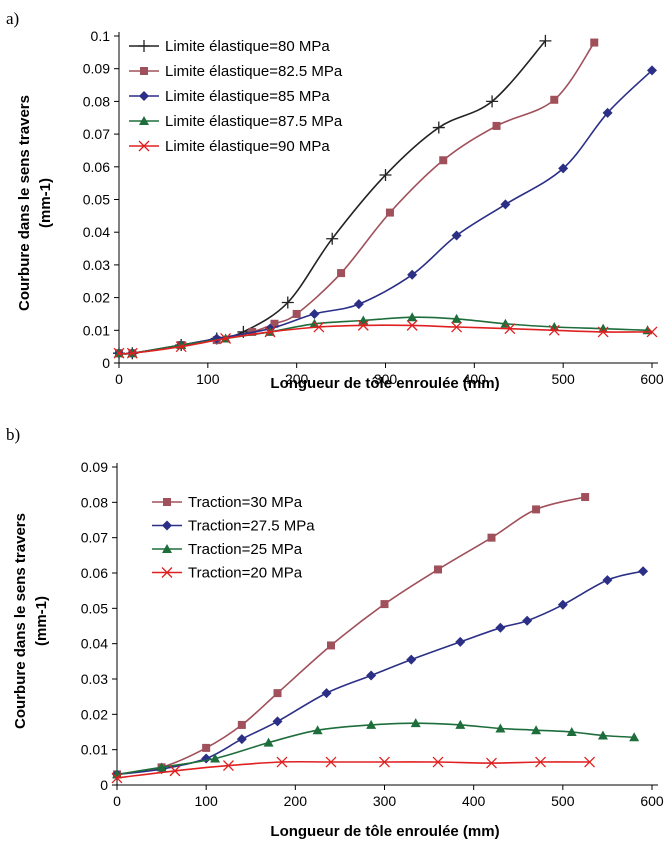 This screenshot has width=669, height=852. I want to click on x-tick-label: 100, so click(206, 801).